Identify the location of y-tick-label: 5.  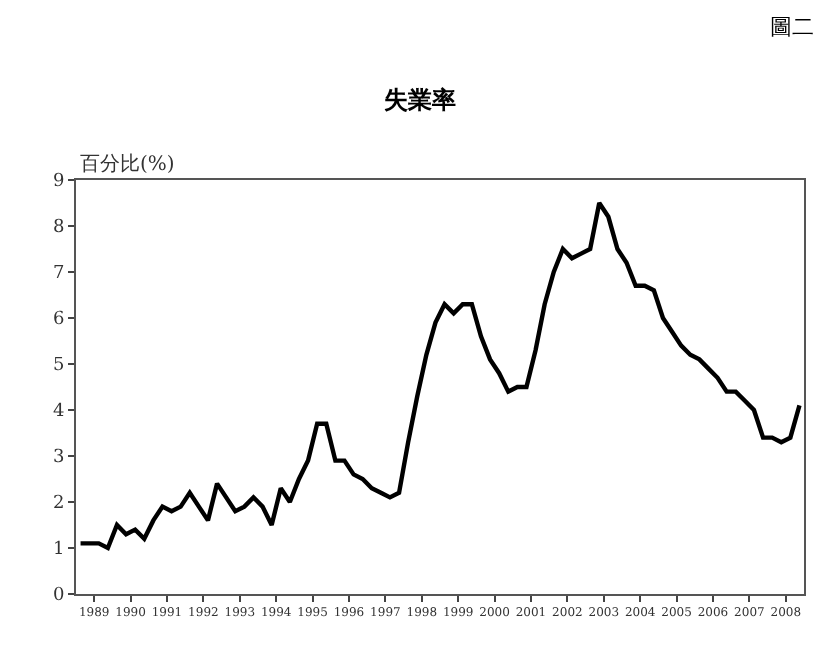
(58, 366).